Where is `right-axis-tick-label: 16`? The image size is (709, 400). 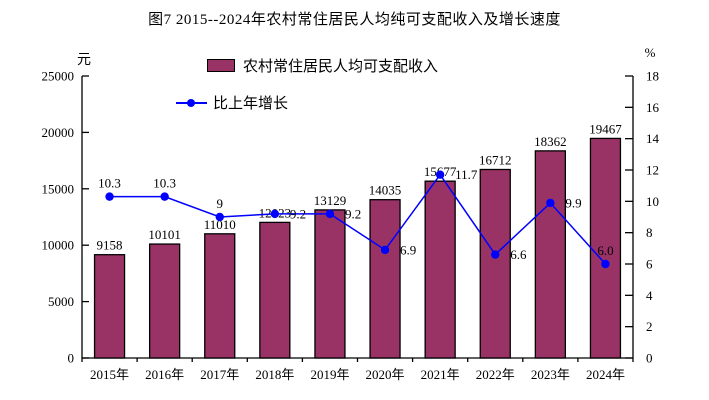 right-axis-tick-label: 16 is located at coordinates (653, 107).